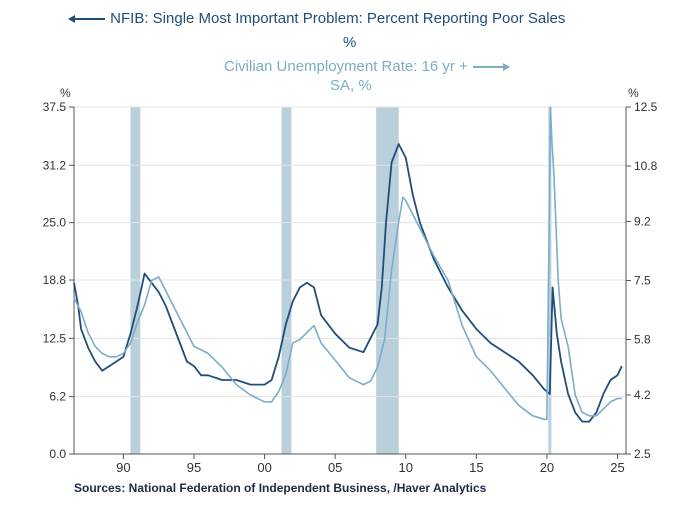  I want to click on right-tick-label-1: 4.2, so click(642, 395).